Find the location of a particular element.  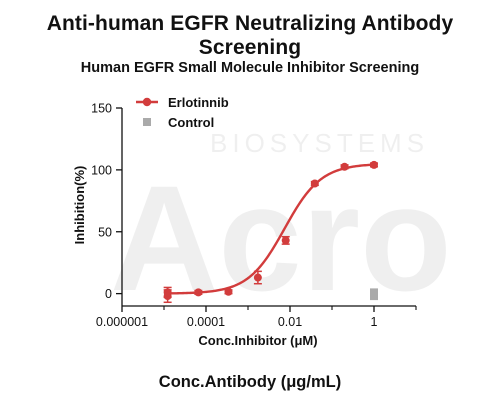

legend-swatch-circle is located at coordinates (147, 102).